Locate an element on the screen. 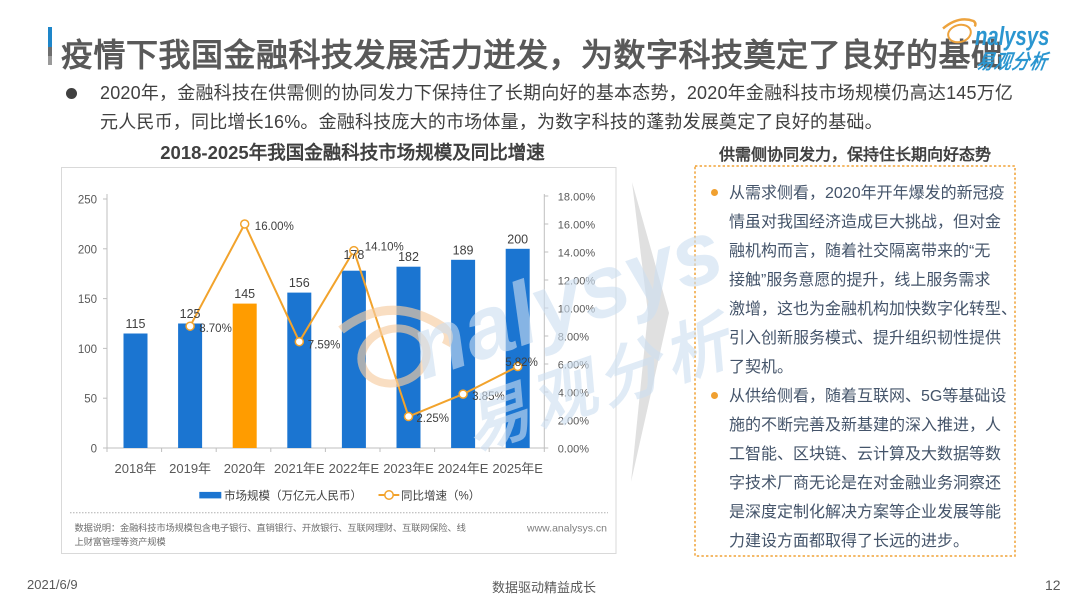  svg-text: 2018年 is located at coordinates (136, 468).